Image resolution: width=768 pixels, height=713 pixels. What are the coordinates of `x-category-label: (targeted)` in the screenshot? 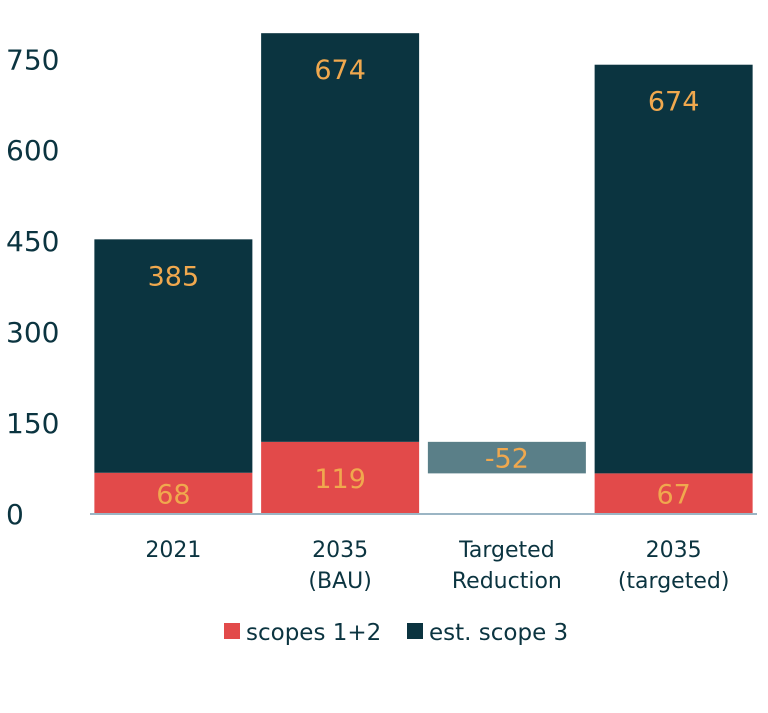 It's located at (674, 581).